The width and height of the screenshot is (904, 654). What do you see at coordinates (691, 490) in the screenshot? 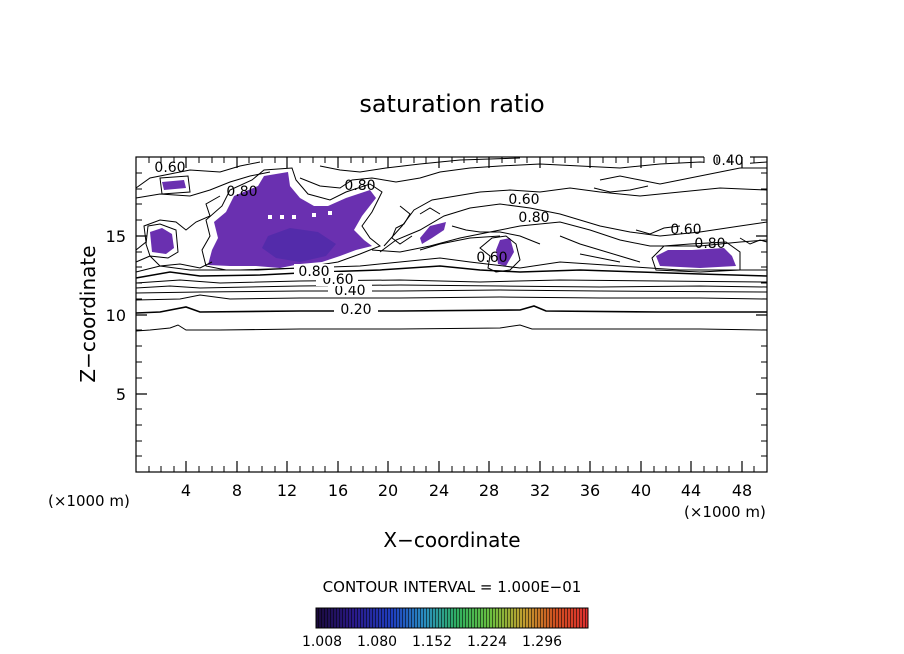
I see `x-tick-label: 44` at bounding box center [691, 490].